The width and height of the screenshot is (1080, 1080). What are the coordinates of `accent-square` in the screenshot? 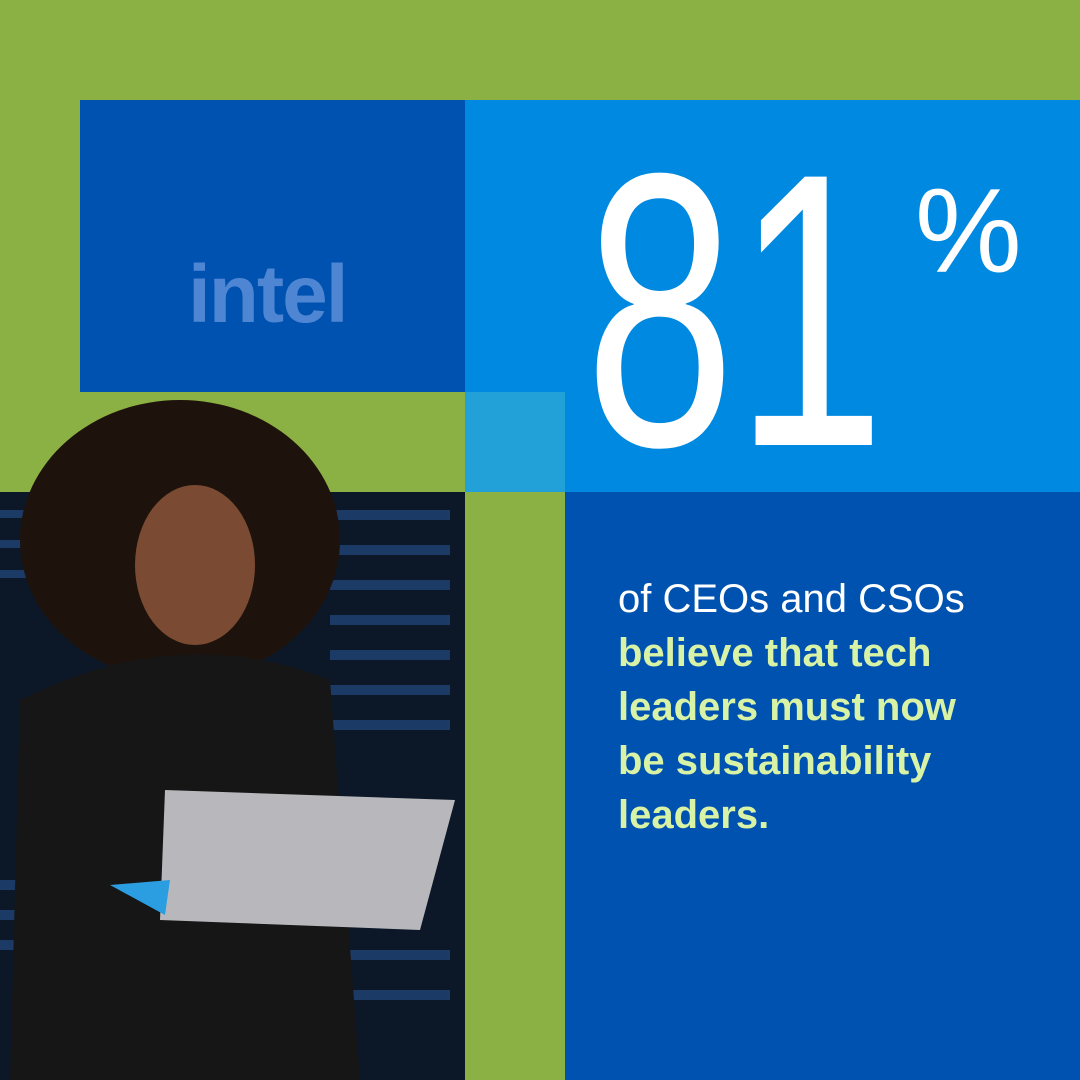 It's located at (515, 442).